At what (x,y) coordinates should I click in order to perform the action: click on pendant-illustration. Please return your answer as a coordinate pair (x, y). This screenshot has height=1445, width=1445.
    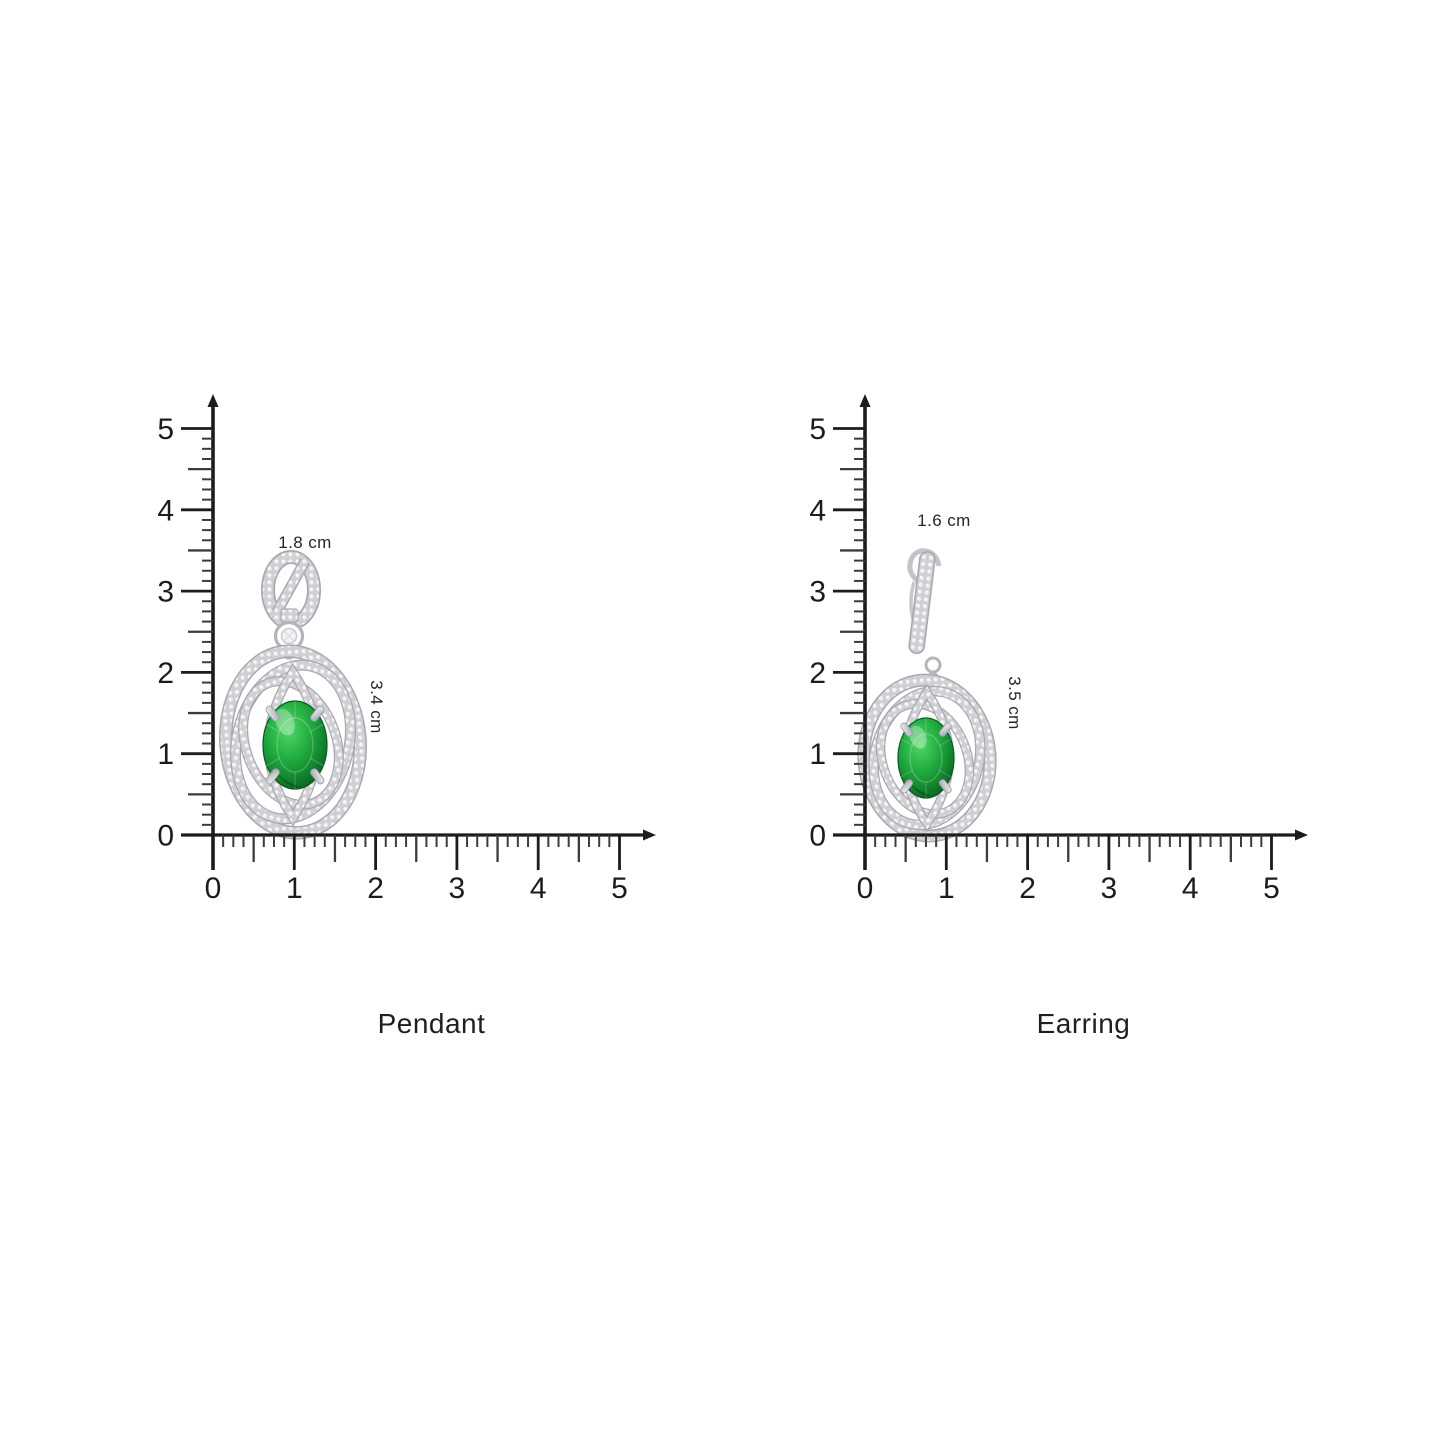
    Looking at the image, I should click on (293, 695).